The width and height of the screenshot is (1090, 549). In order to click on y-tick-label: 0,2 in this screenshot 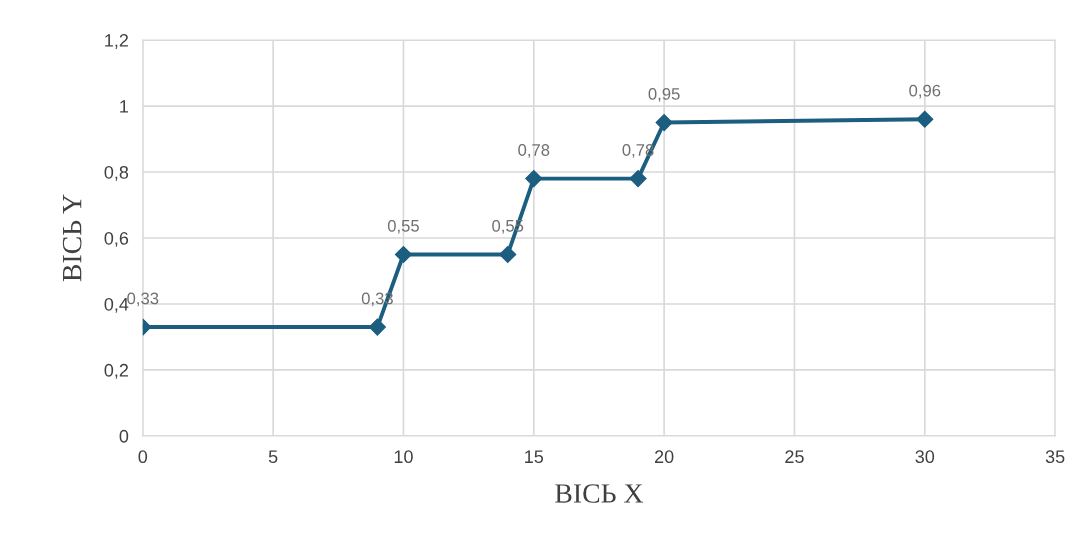, I will do `click(116, 371)`.